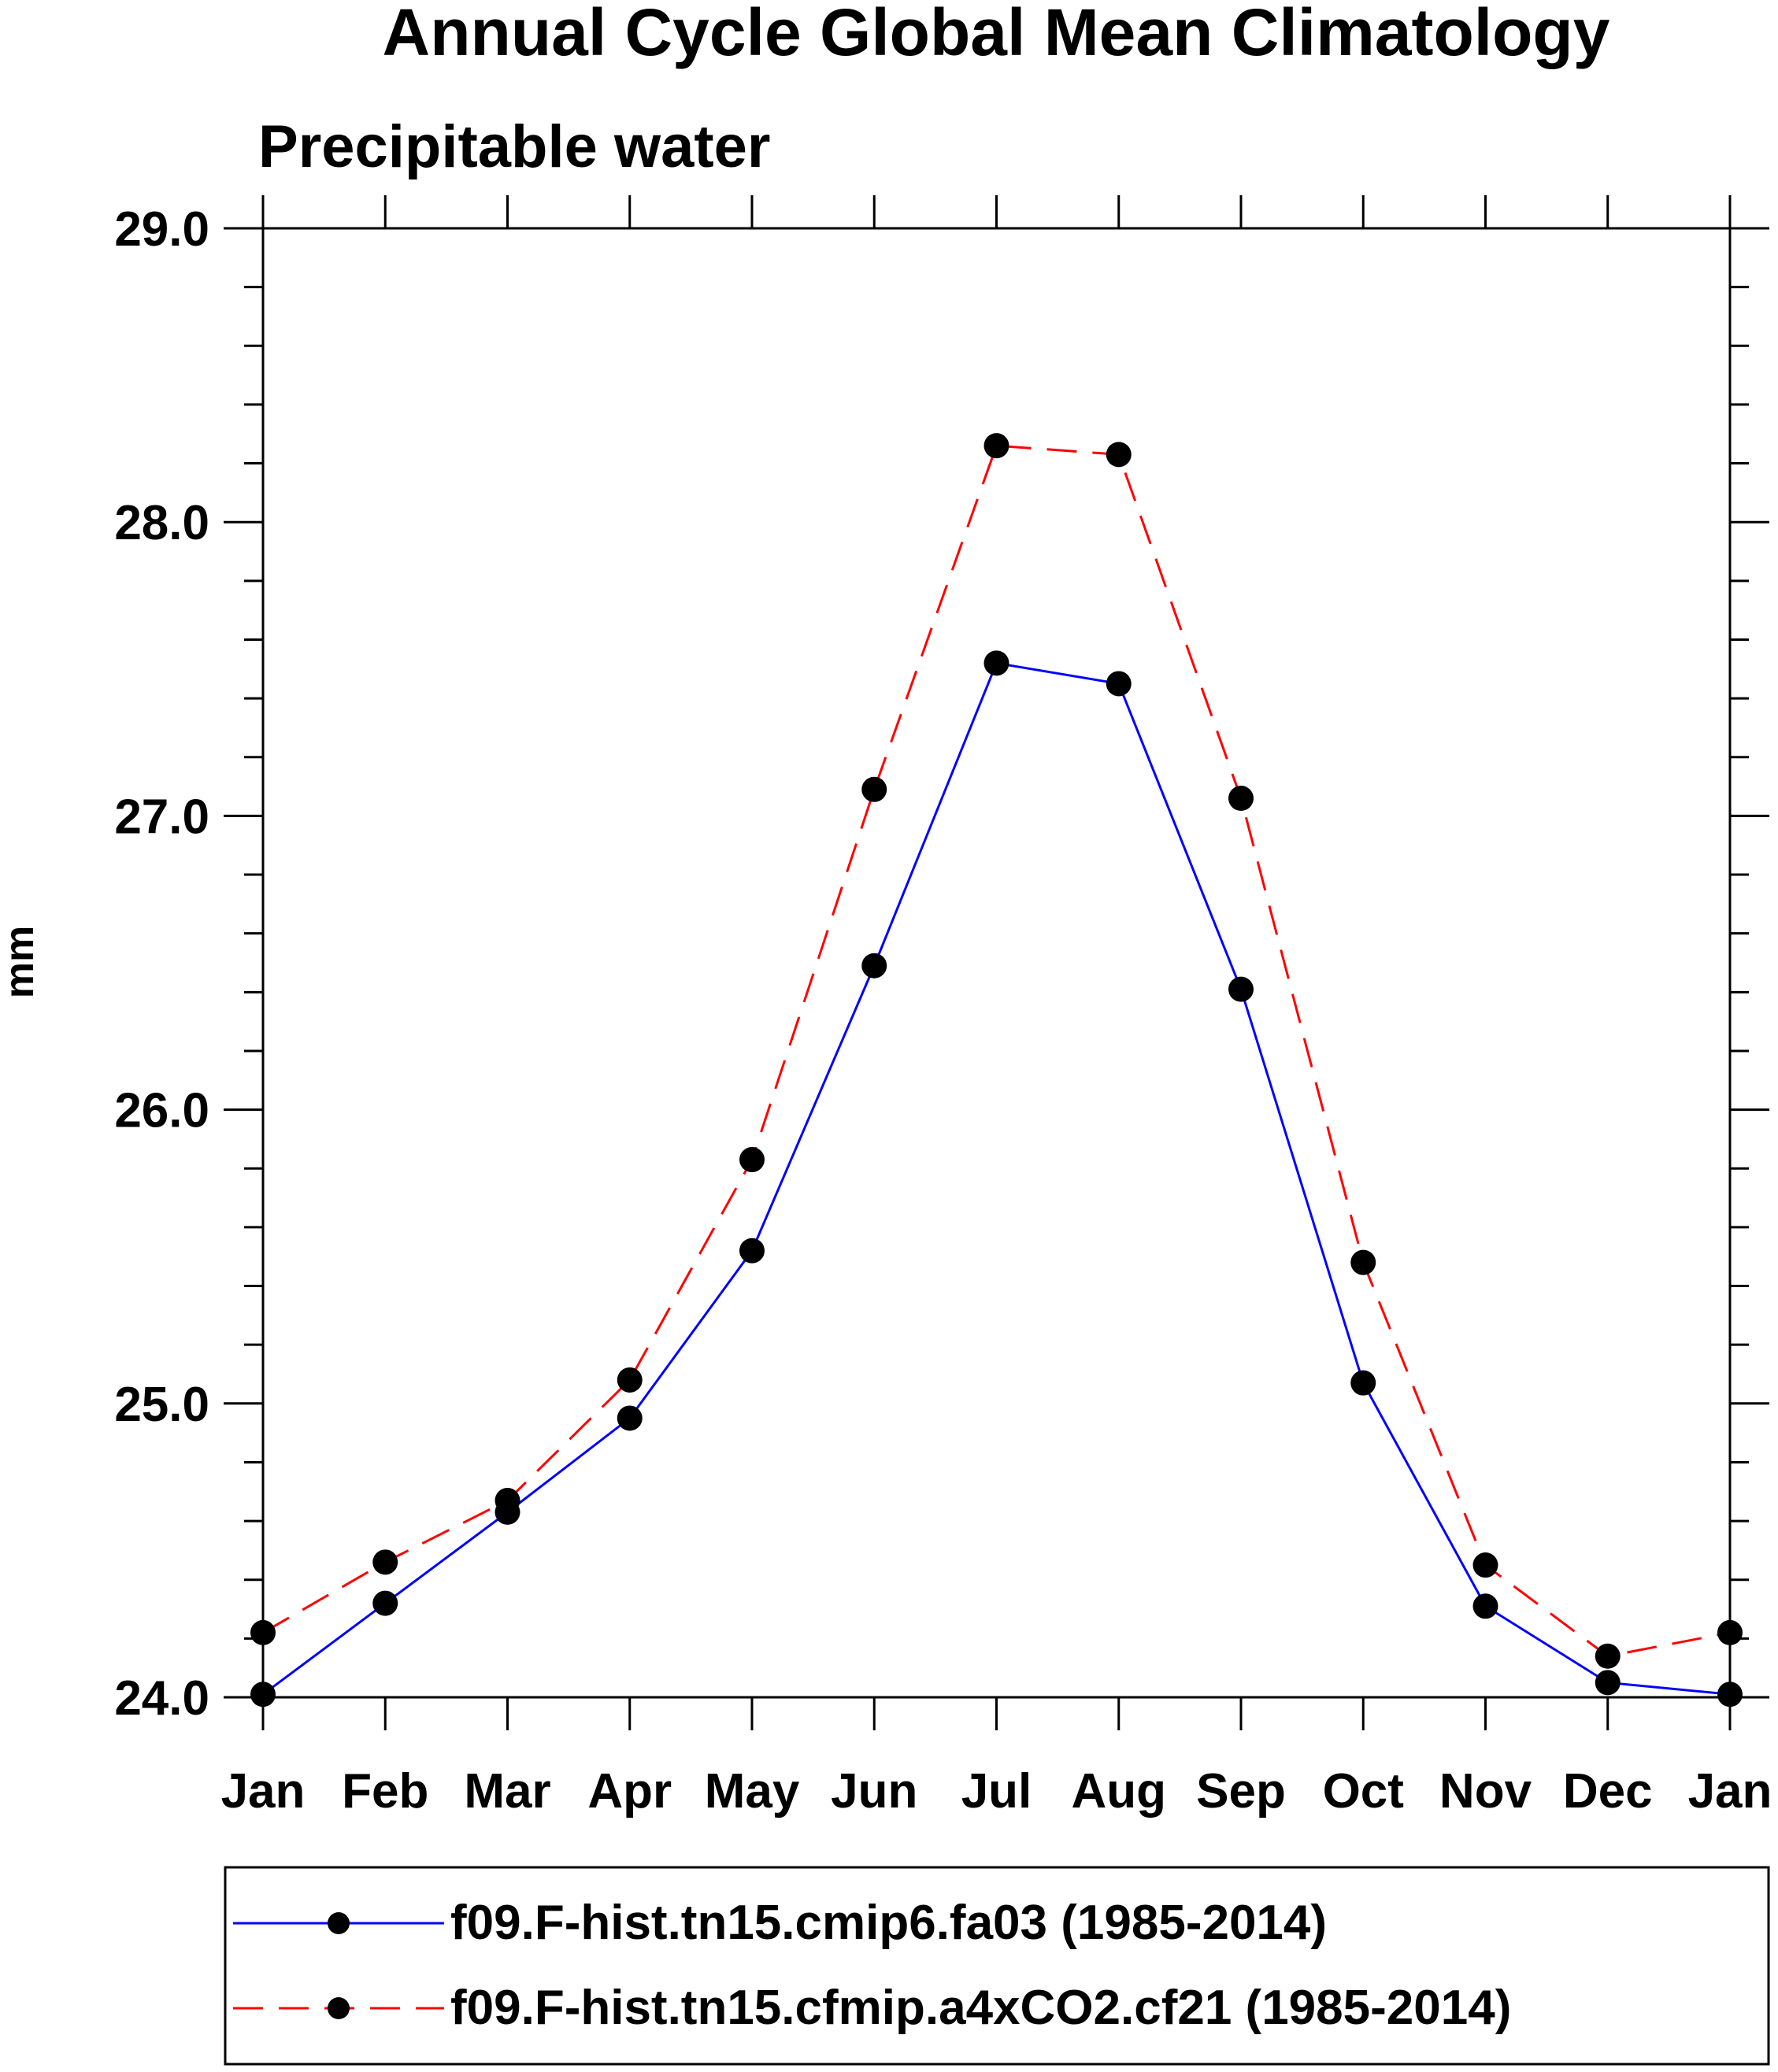 This screenshot has height=2072, width=1778. I want to click on x-tick-label: Nov, so click(1485, 1791).